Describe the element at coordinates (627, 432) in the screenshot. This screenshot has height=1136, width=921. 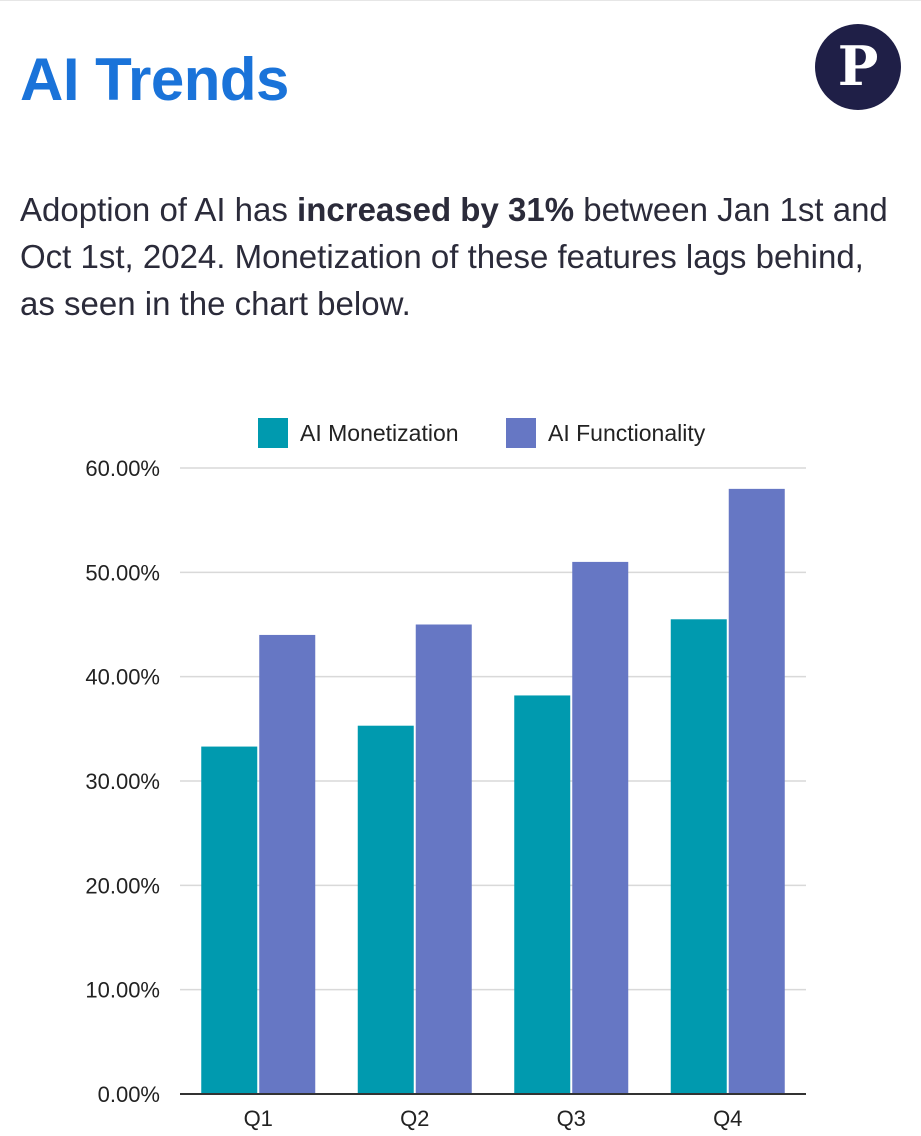
I see `legend-label-functionality: AI Functionality` at that location.